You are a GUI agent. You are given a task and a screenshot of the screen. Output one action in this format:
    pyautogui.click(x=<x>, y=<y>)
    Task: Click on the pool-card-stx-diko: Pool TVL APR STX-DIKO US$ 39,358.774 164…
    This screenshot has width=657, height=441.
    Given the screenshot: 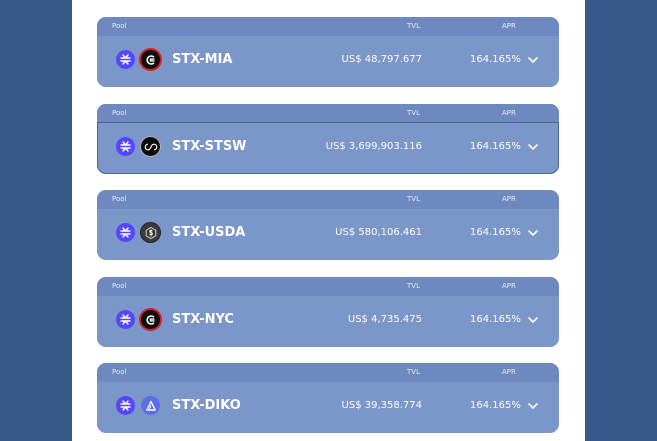 What is the action you would take?
    pyautogui.click(x=328, y=398)
    